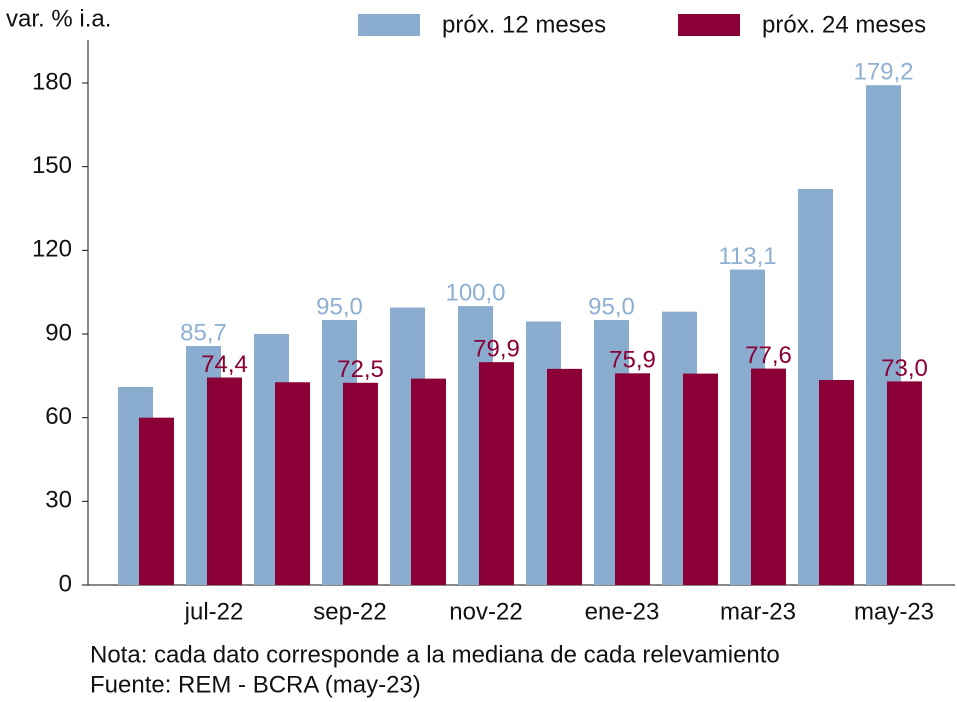 This screenshot has width=957, height=702. What do you see at coordinates (475, 292) in the screenshot?
I see `value-label: 100,0` at bounding box center [475, 292].